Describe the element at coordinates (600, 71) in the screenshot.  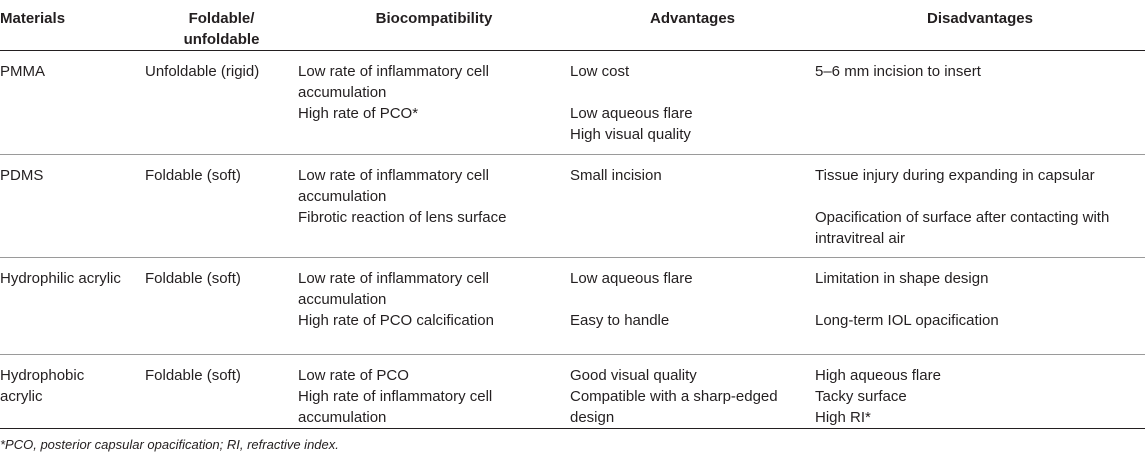
I see `cell-line: Low cost` at that location.